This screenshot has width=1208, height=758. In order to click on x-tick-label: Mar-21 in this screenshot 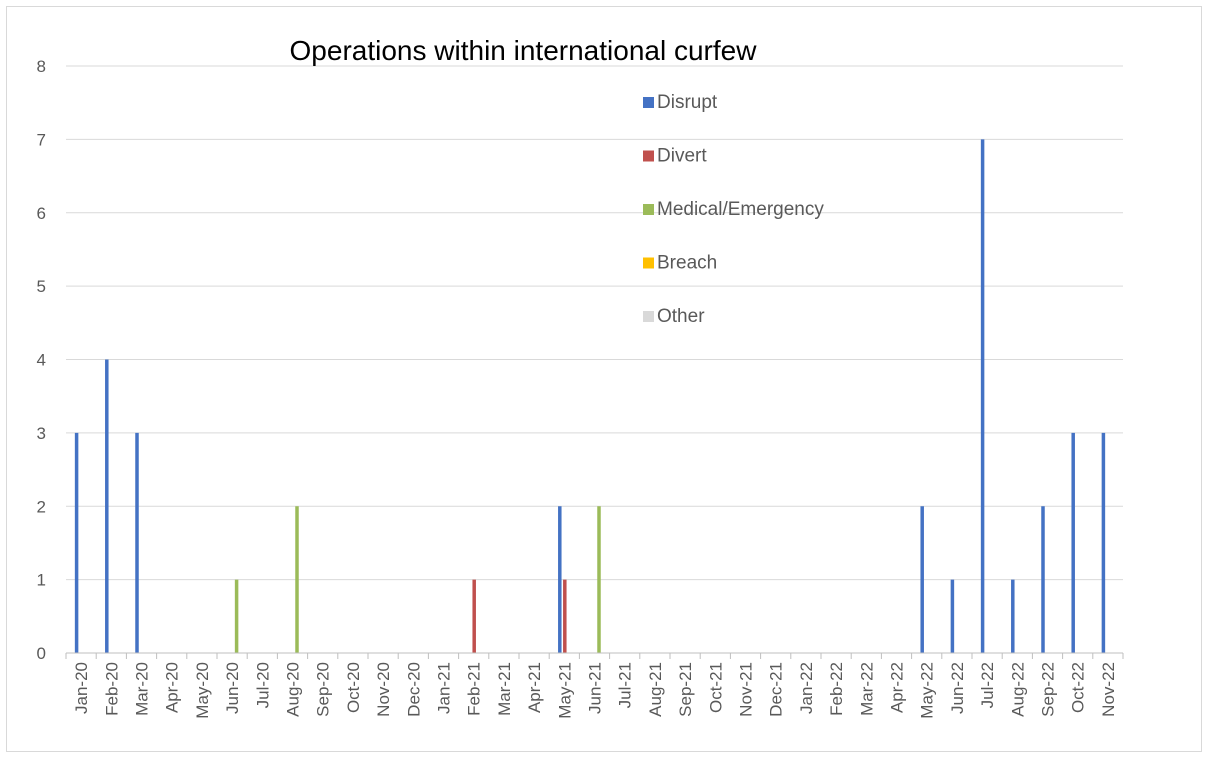, I will do `click(504, 689)`.